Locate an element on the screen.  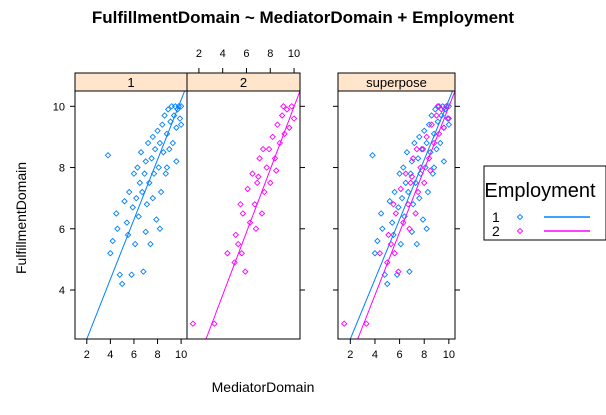
panel-strip-label: 2 is located at coordinates (243, 82).